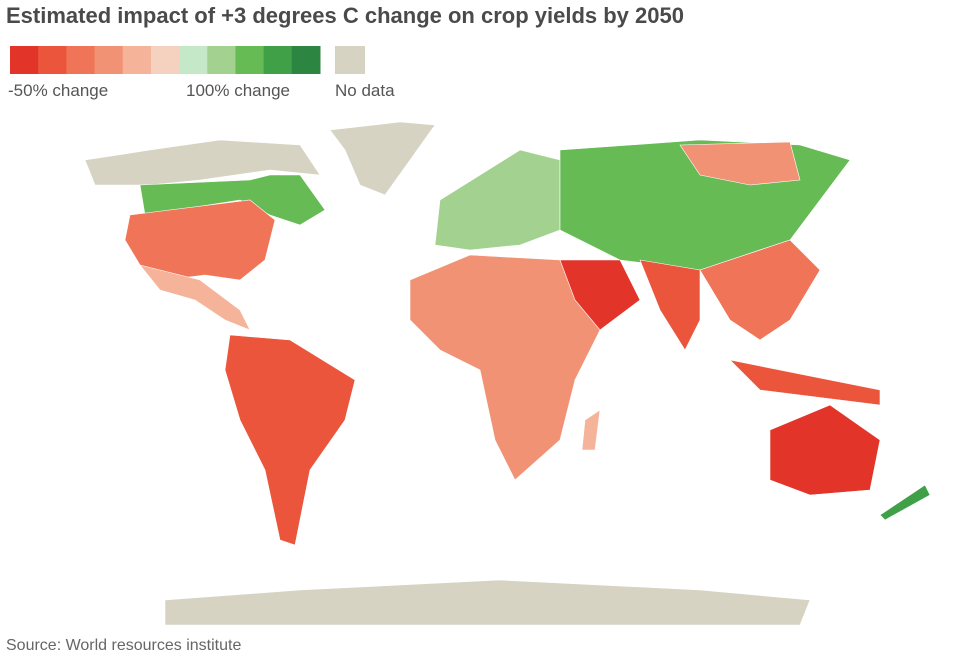 This screenshot has width=976, height=656. Describe the element at coordinates (600, 295) in the screenshot. I see `middle-east` at that location.